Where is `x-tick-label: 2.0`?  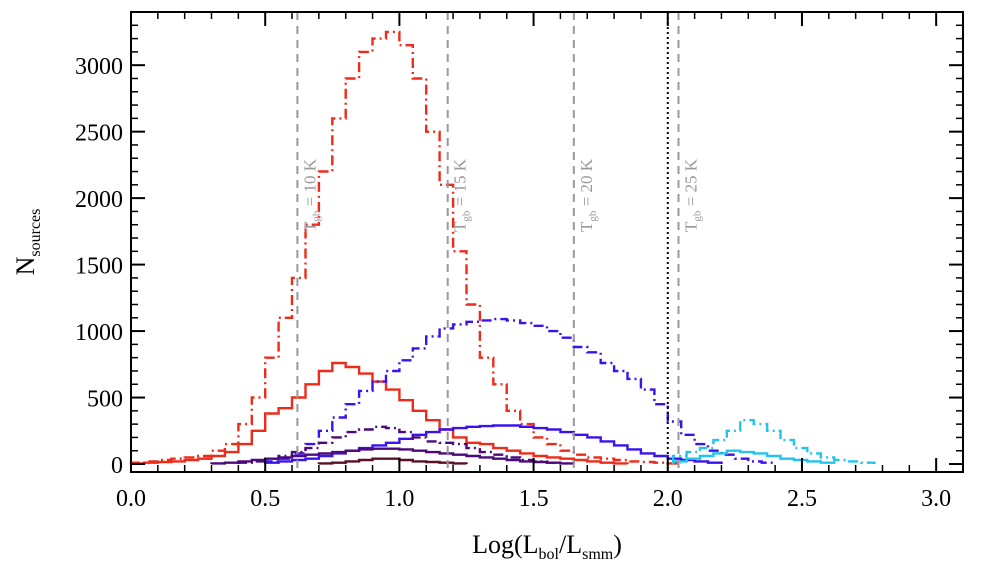 x-tick-label: 2.0 is located at coordinates (668, 499).